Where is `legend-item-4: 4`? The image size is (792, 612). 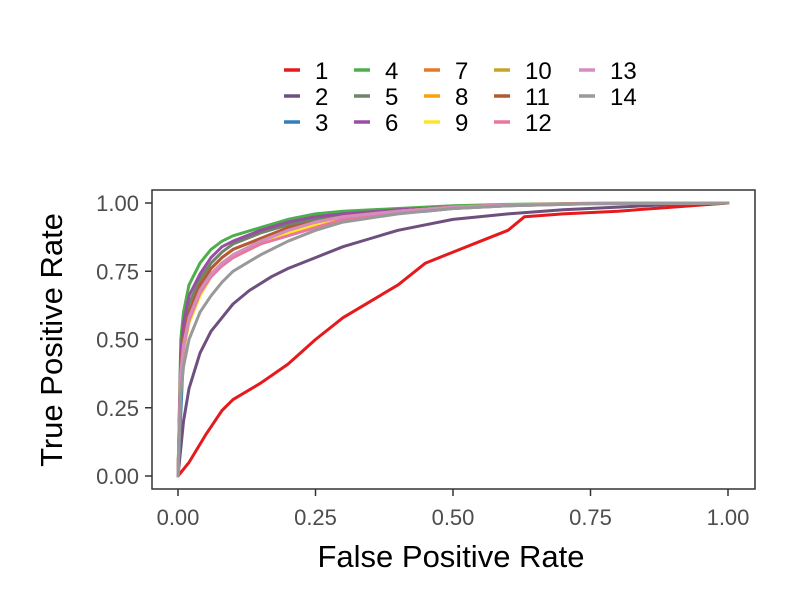
legend-item-4: 4 is located at coordinates (376, 71).